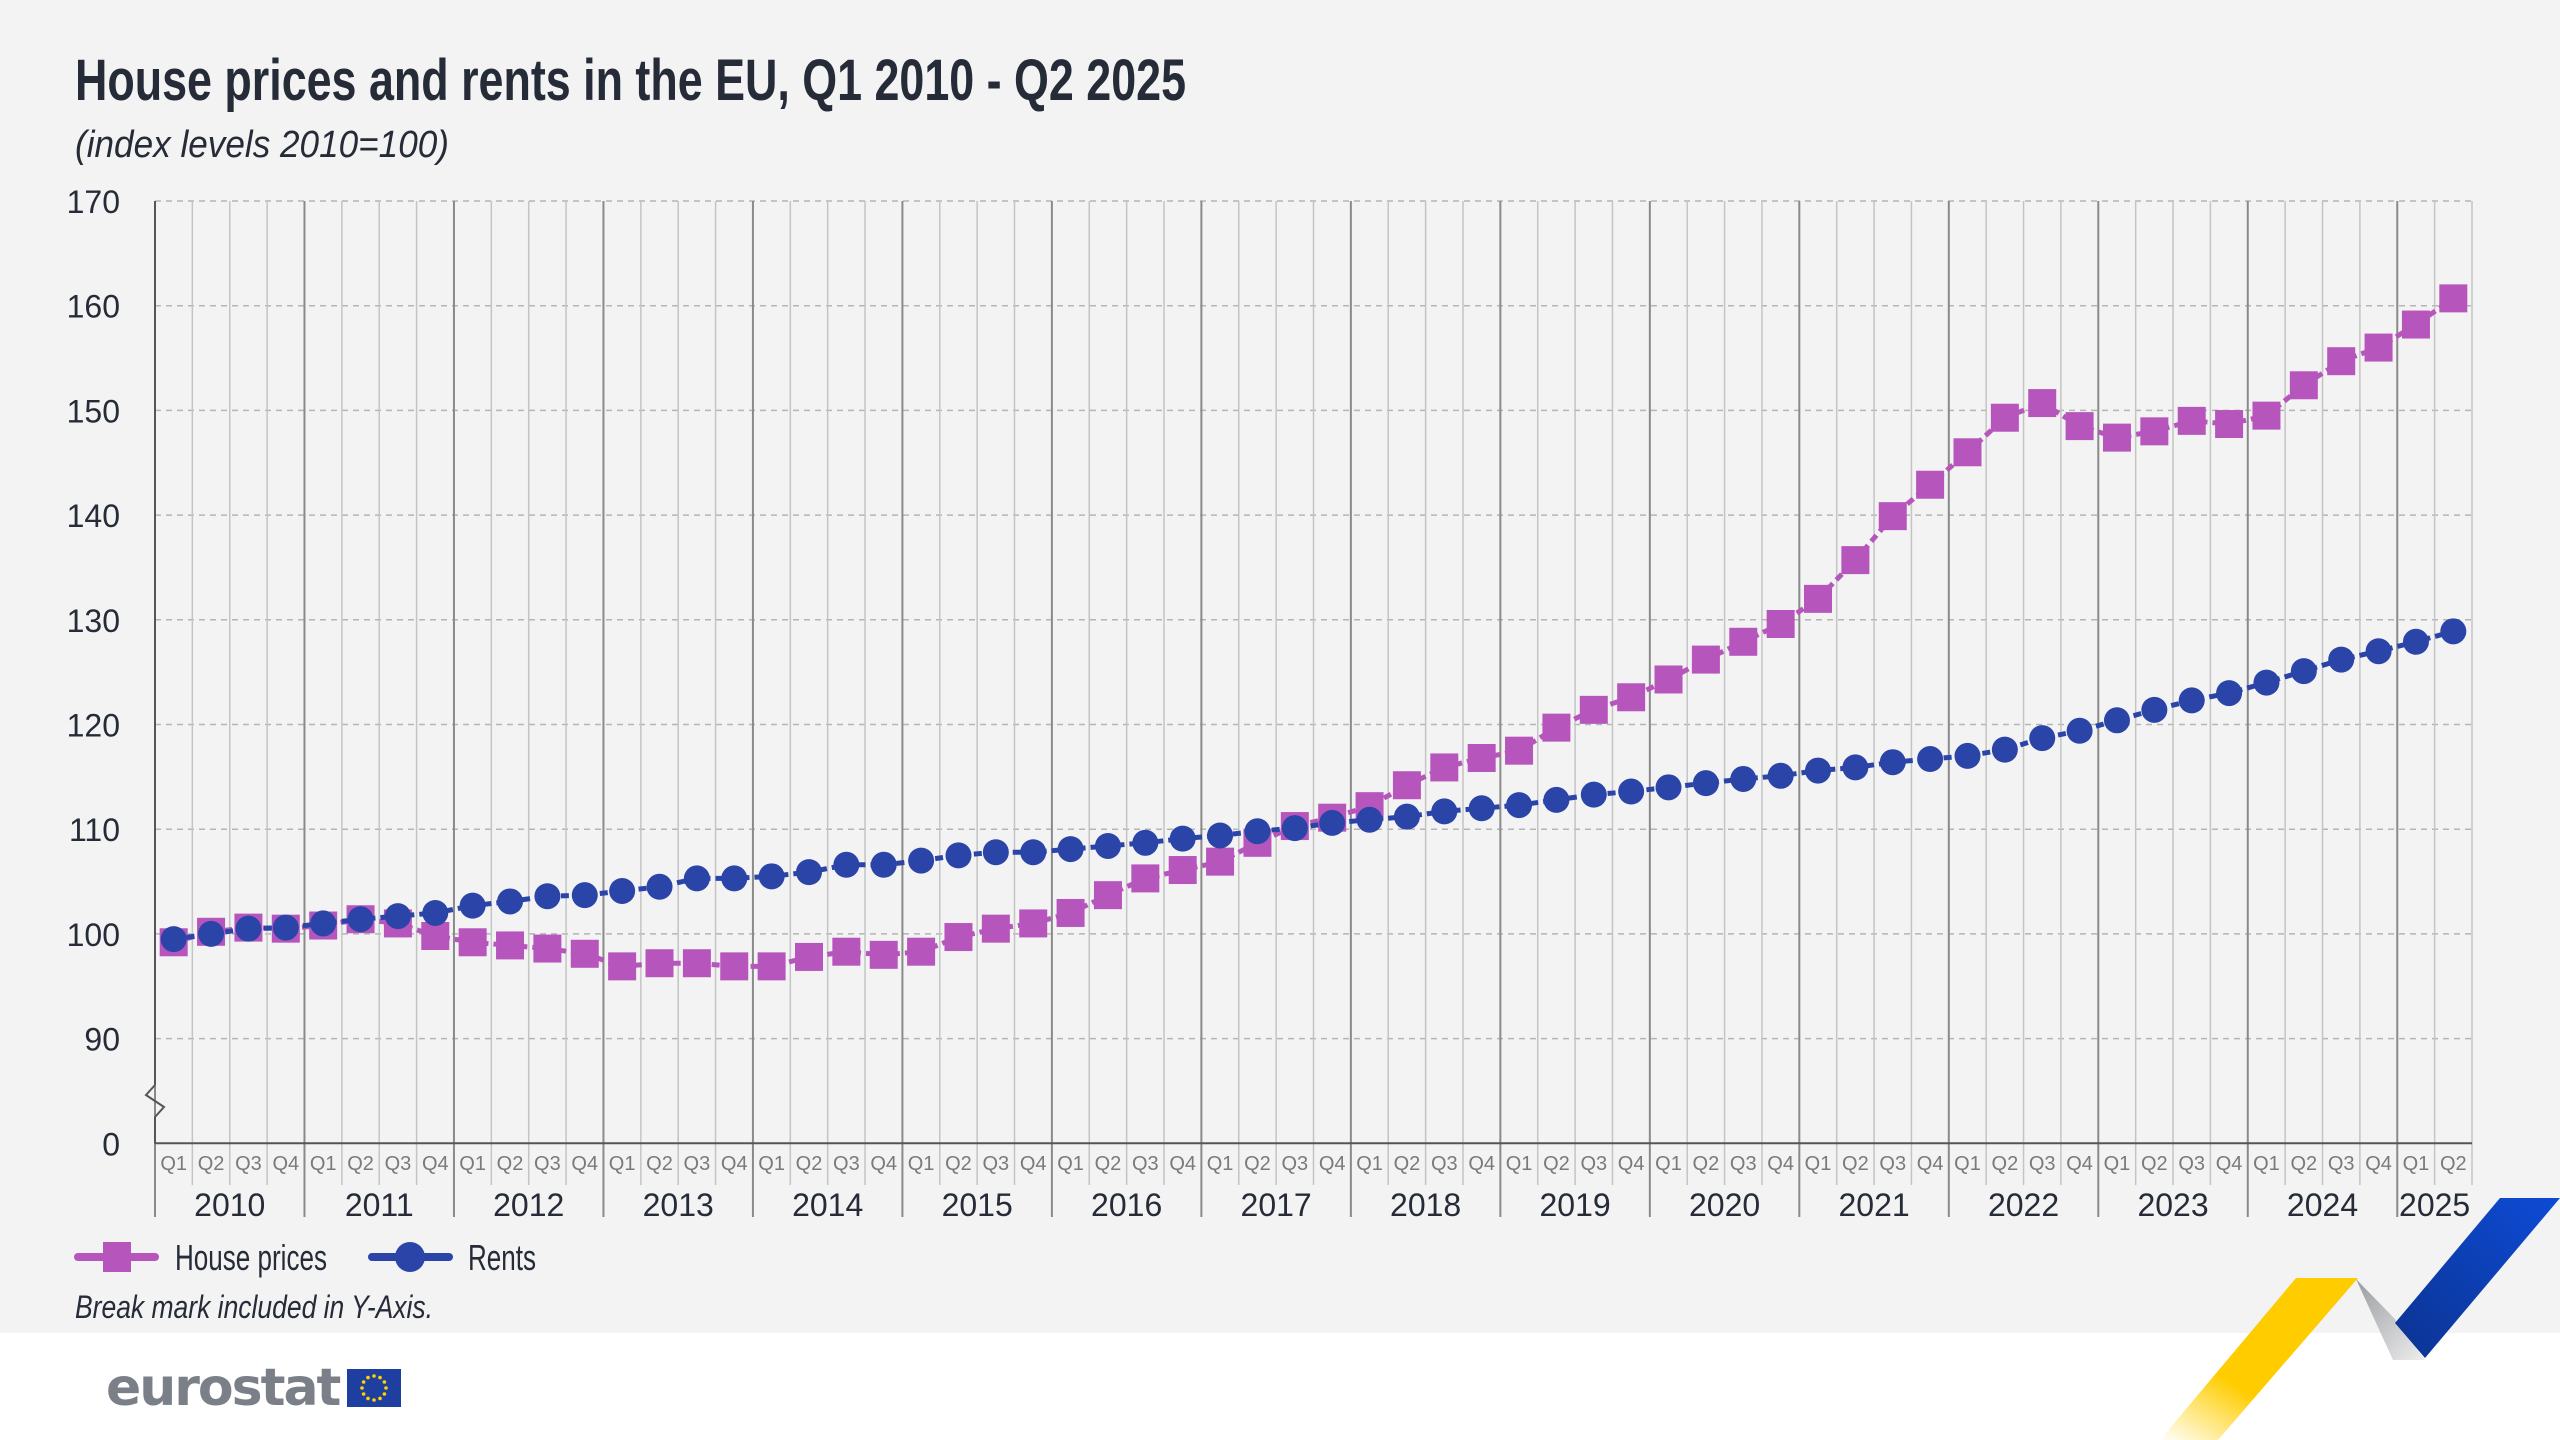  Describe the element at coordinates (452, 1257) in the screenshot. I see `legend-item-rents: Rents` at that location.